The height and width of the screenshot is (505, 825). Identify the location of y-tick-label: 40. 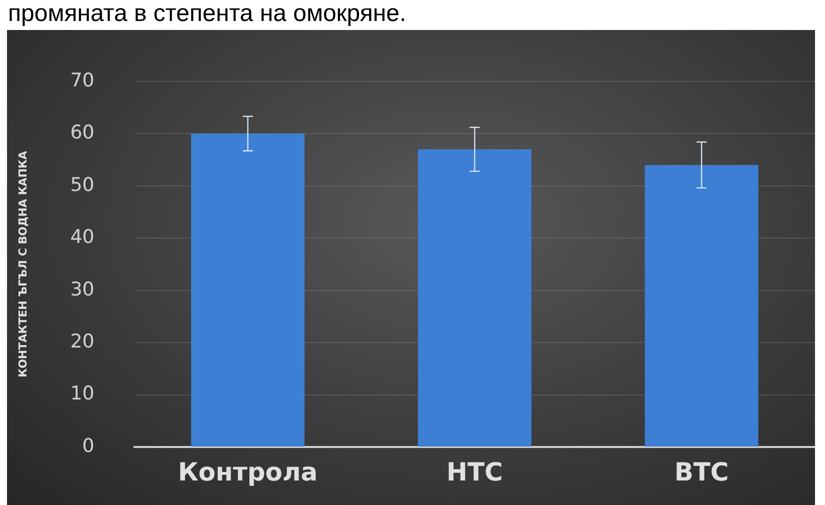
(82, 237).